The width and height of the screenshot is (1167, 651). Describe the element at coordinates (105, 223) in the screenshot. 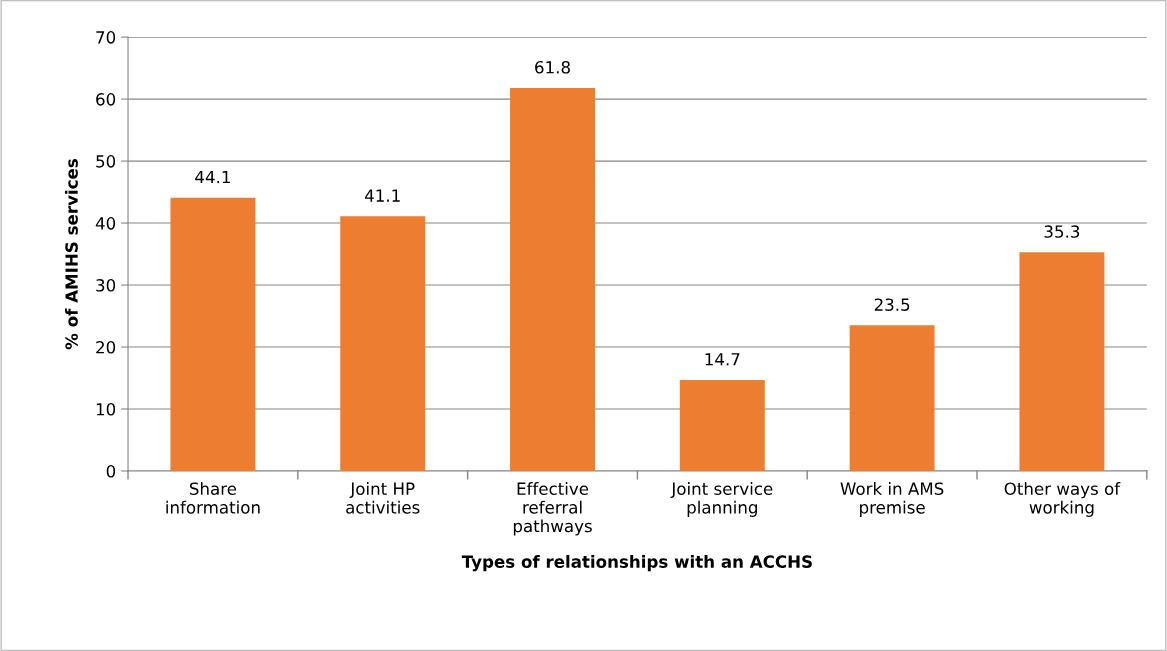

I see `y-tick-label: 40` at that location.